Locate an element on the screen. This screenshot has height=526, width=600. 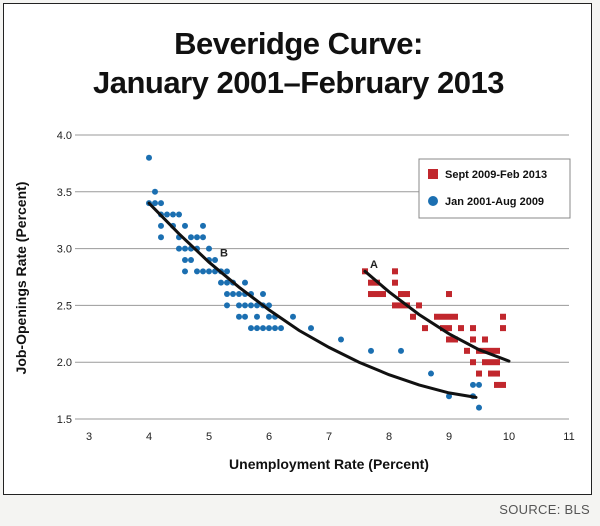
legend-swatch-circle is located at coordinates (433, 201).